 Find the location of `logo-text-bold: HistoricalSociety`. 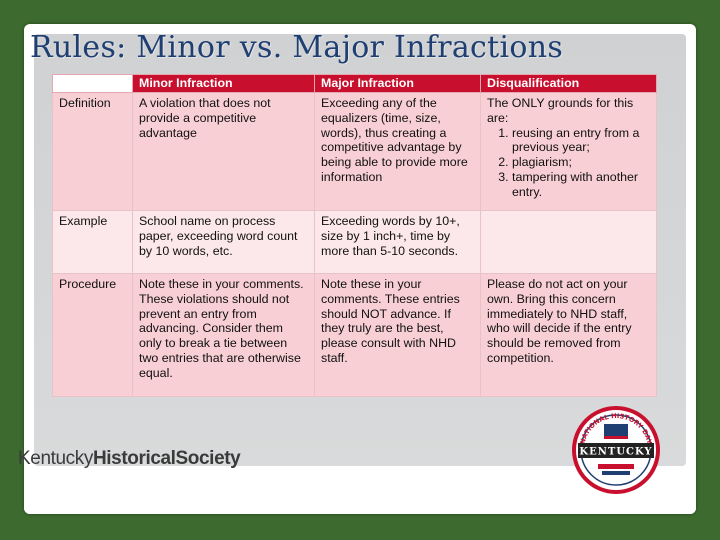

logo-text-bold: HistoricalSociety is located at coordinates (166, 458).